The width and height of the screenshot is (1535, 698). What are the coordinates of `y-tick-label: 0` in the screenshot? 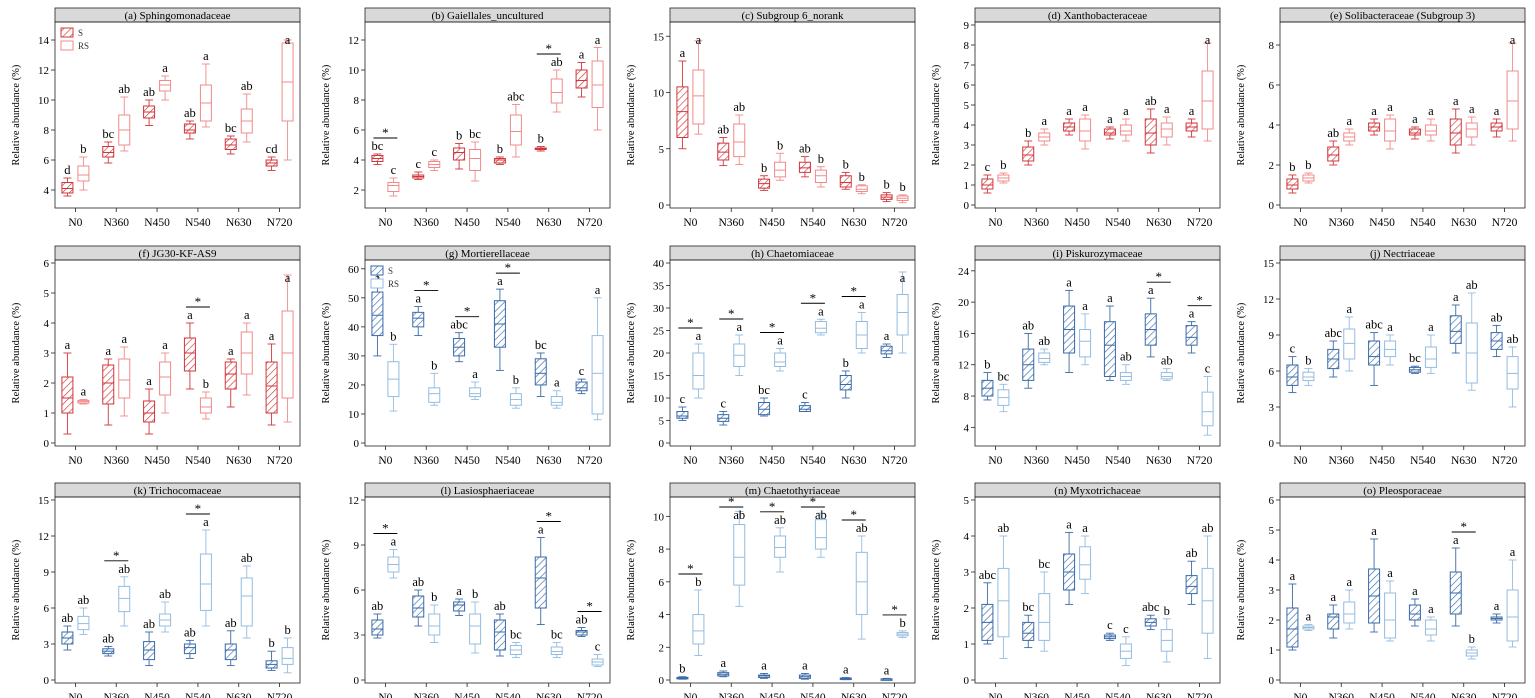 It's located at (967, 681).